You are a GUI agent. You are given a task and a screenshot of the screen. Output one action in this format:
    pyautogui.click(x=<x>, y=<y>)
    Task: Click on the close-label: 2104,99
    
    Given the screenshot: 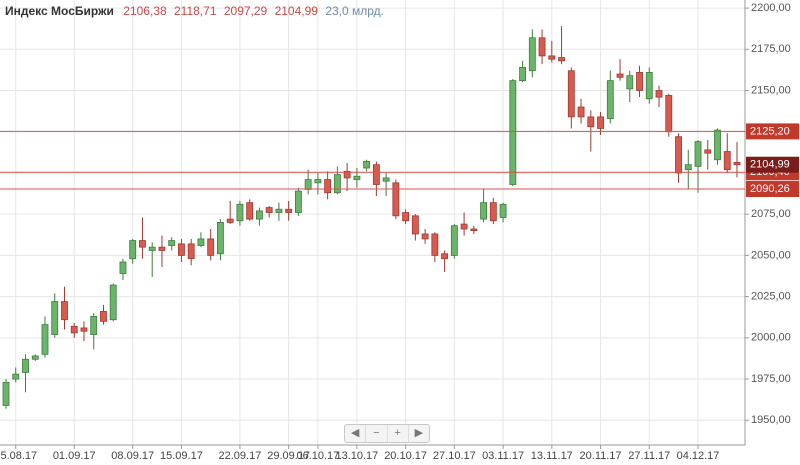 What is the action you would take?
    pyautogui.click(x=296, y=11)
    